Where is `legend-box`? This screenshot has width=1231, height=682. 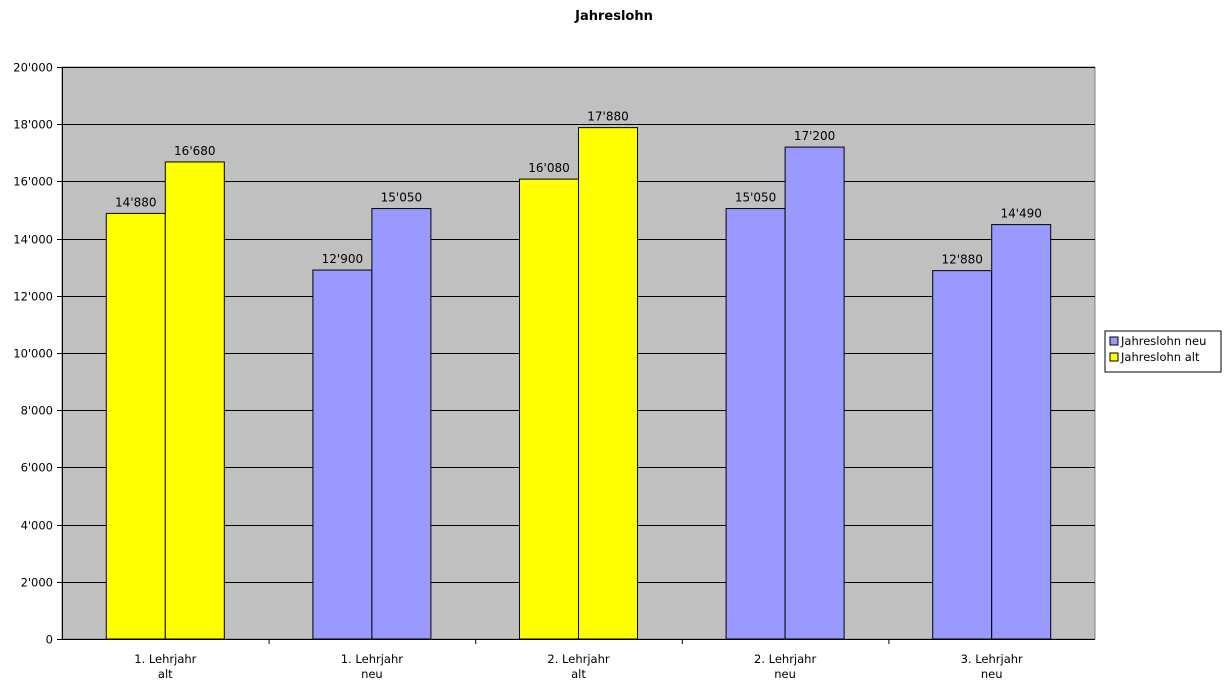
legend-box is located at coordinates (1163, 351).